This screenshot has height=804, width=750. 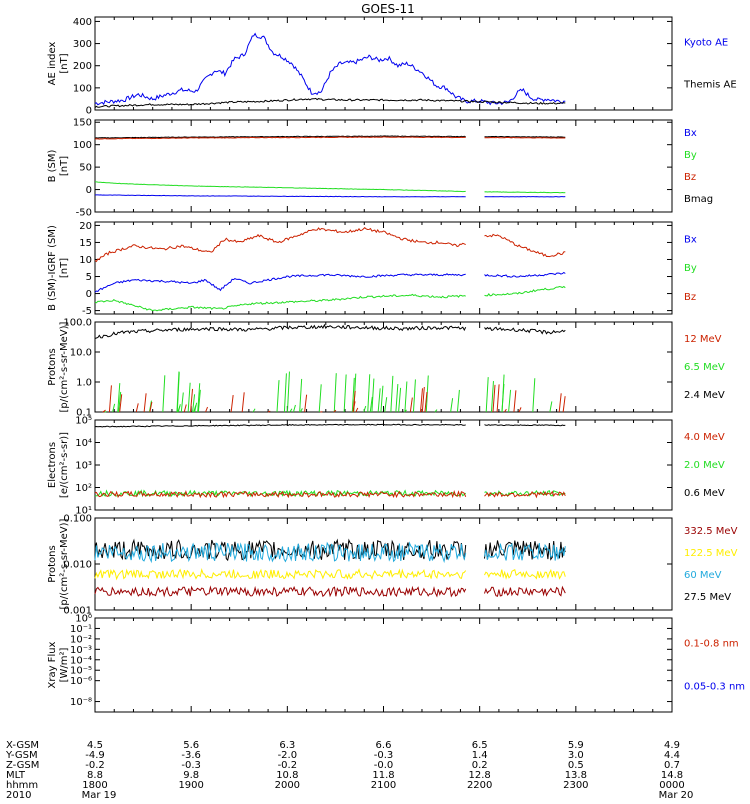 I want to click on legend-entry: 332.5 MeV, so click(x=711, y=531).